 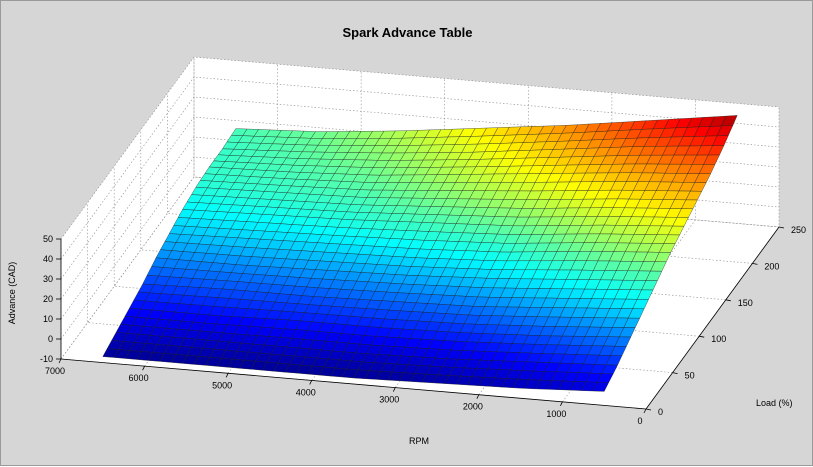 What do you see at coordinates (600, 387) in the screenshot?
I see `surface-cell` at bounding box center [600, 387].